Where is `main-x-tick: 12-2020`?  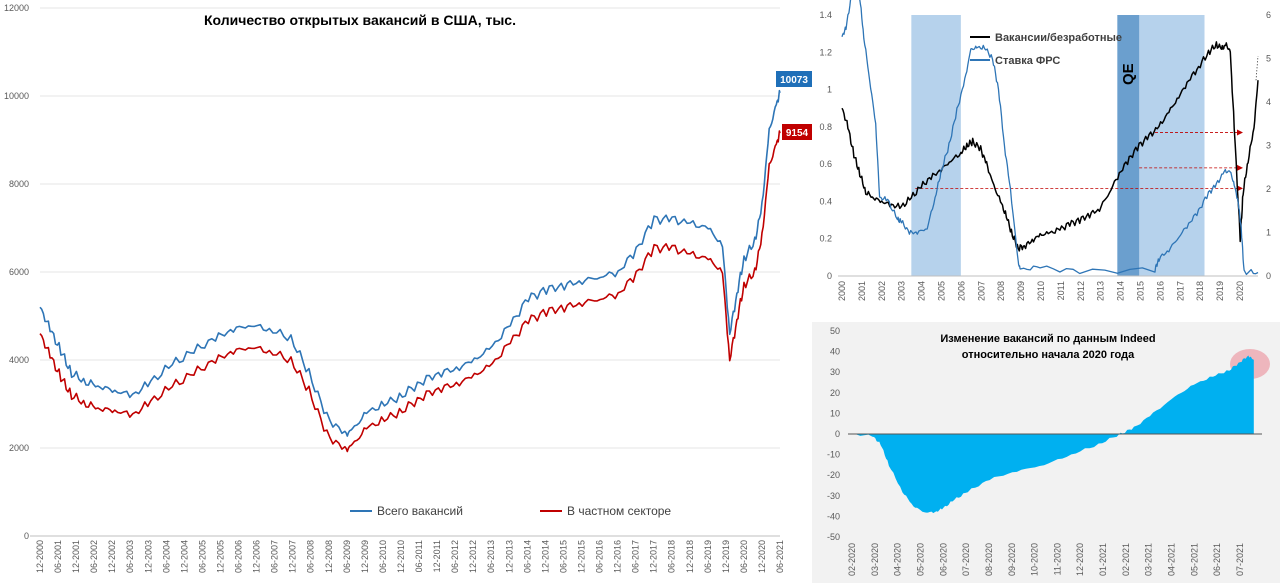
main-x-tick: 12-2020 is located at coordinates (762, 556).